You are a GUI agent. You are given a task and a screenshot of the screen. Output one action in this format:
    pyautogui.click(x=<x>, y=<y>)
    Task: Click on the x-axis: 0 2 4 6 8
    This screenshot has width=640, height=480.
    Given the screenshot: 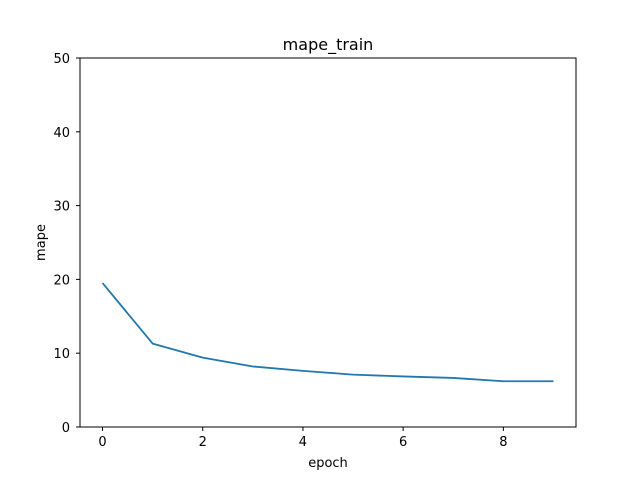 What is the action you would take?
    pyautogui.click(x=302, y=438)
    